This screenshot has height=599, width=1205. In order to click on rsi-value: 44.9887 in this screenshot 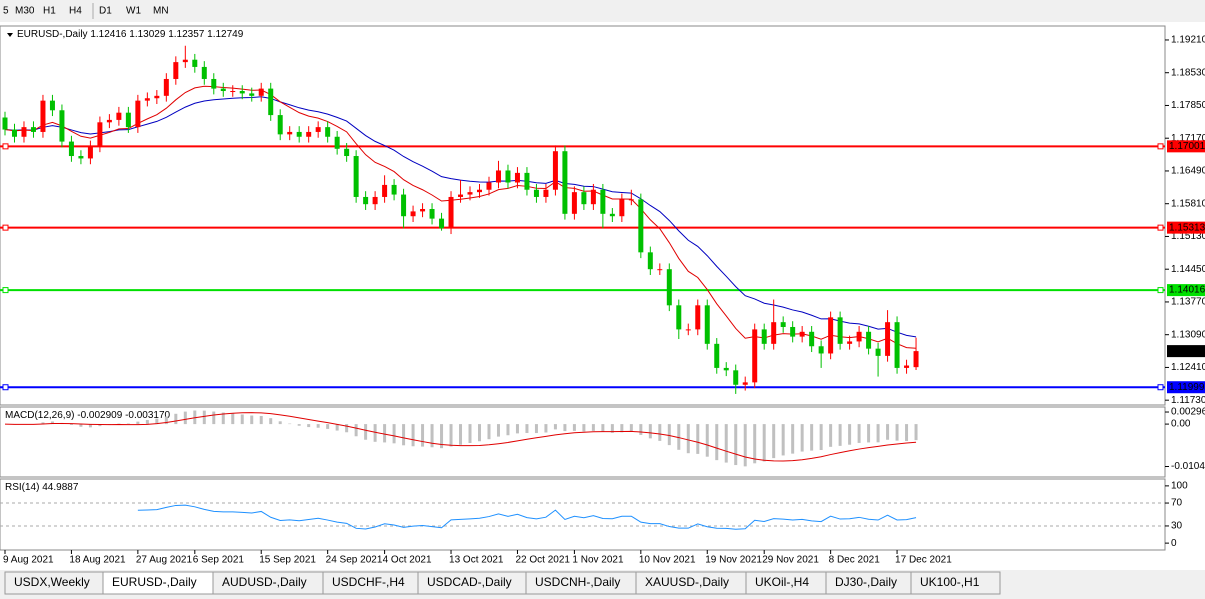, I will do `click(60, 487)`.